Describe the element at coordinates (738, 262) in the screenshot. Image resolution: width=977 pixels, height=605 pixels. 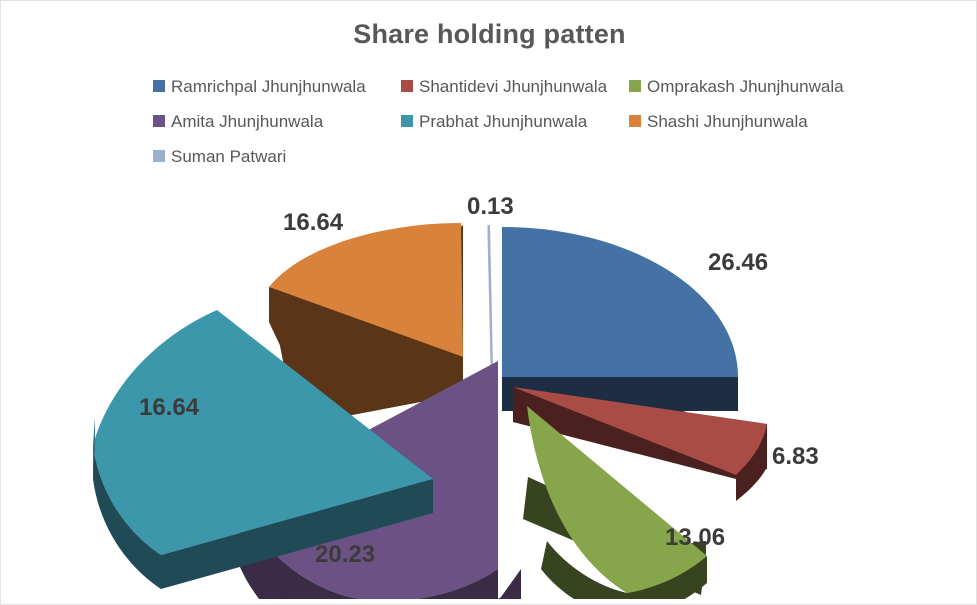
I see `slice-label-ramrichpal-jhunjhunwala: 26.46` at that location.